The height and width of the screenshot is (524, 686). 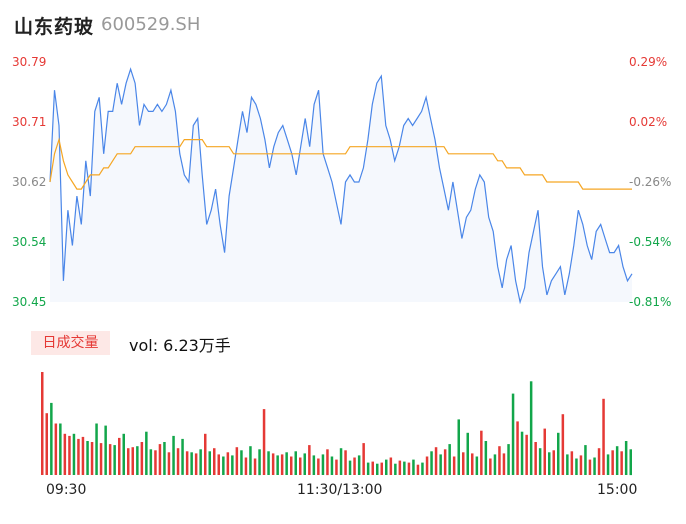 I want to click on y-right-tick-1: 0.29%, so click(x=648, y=62).